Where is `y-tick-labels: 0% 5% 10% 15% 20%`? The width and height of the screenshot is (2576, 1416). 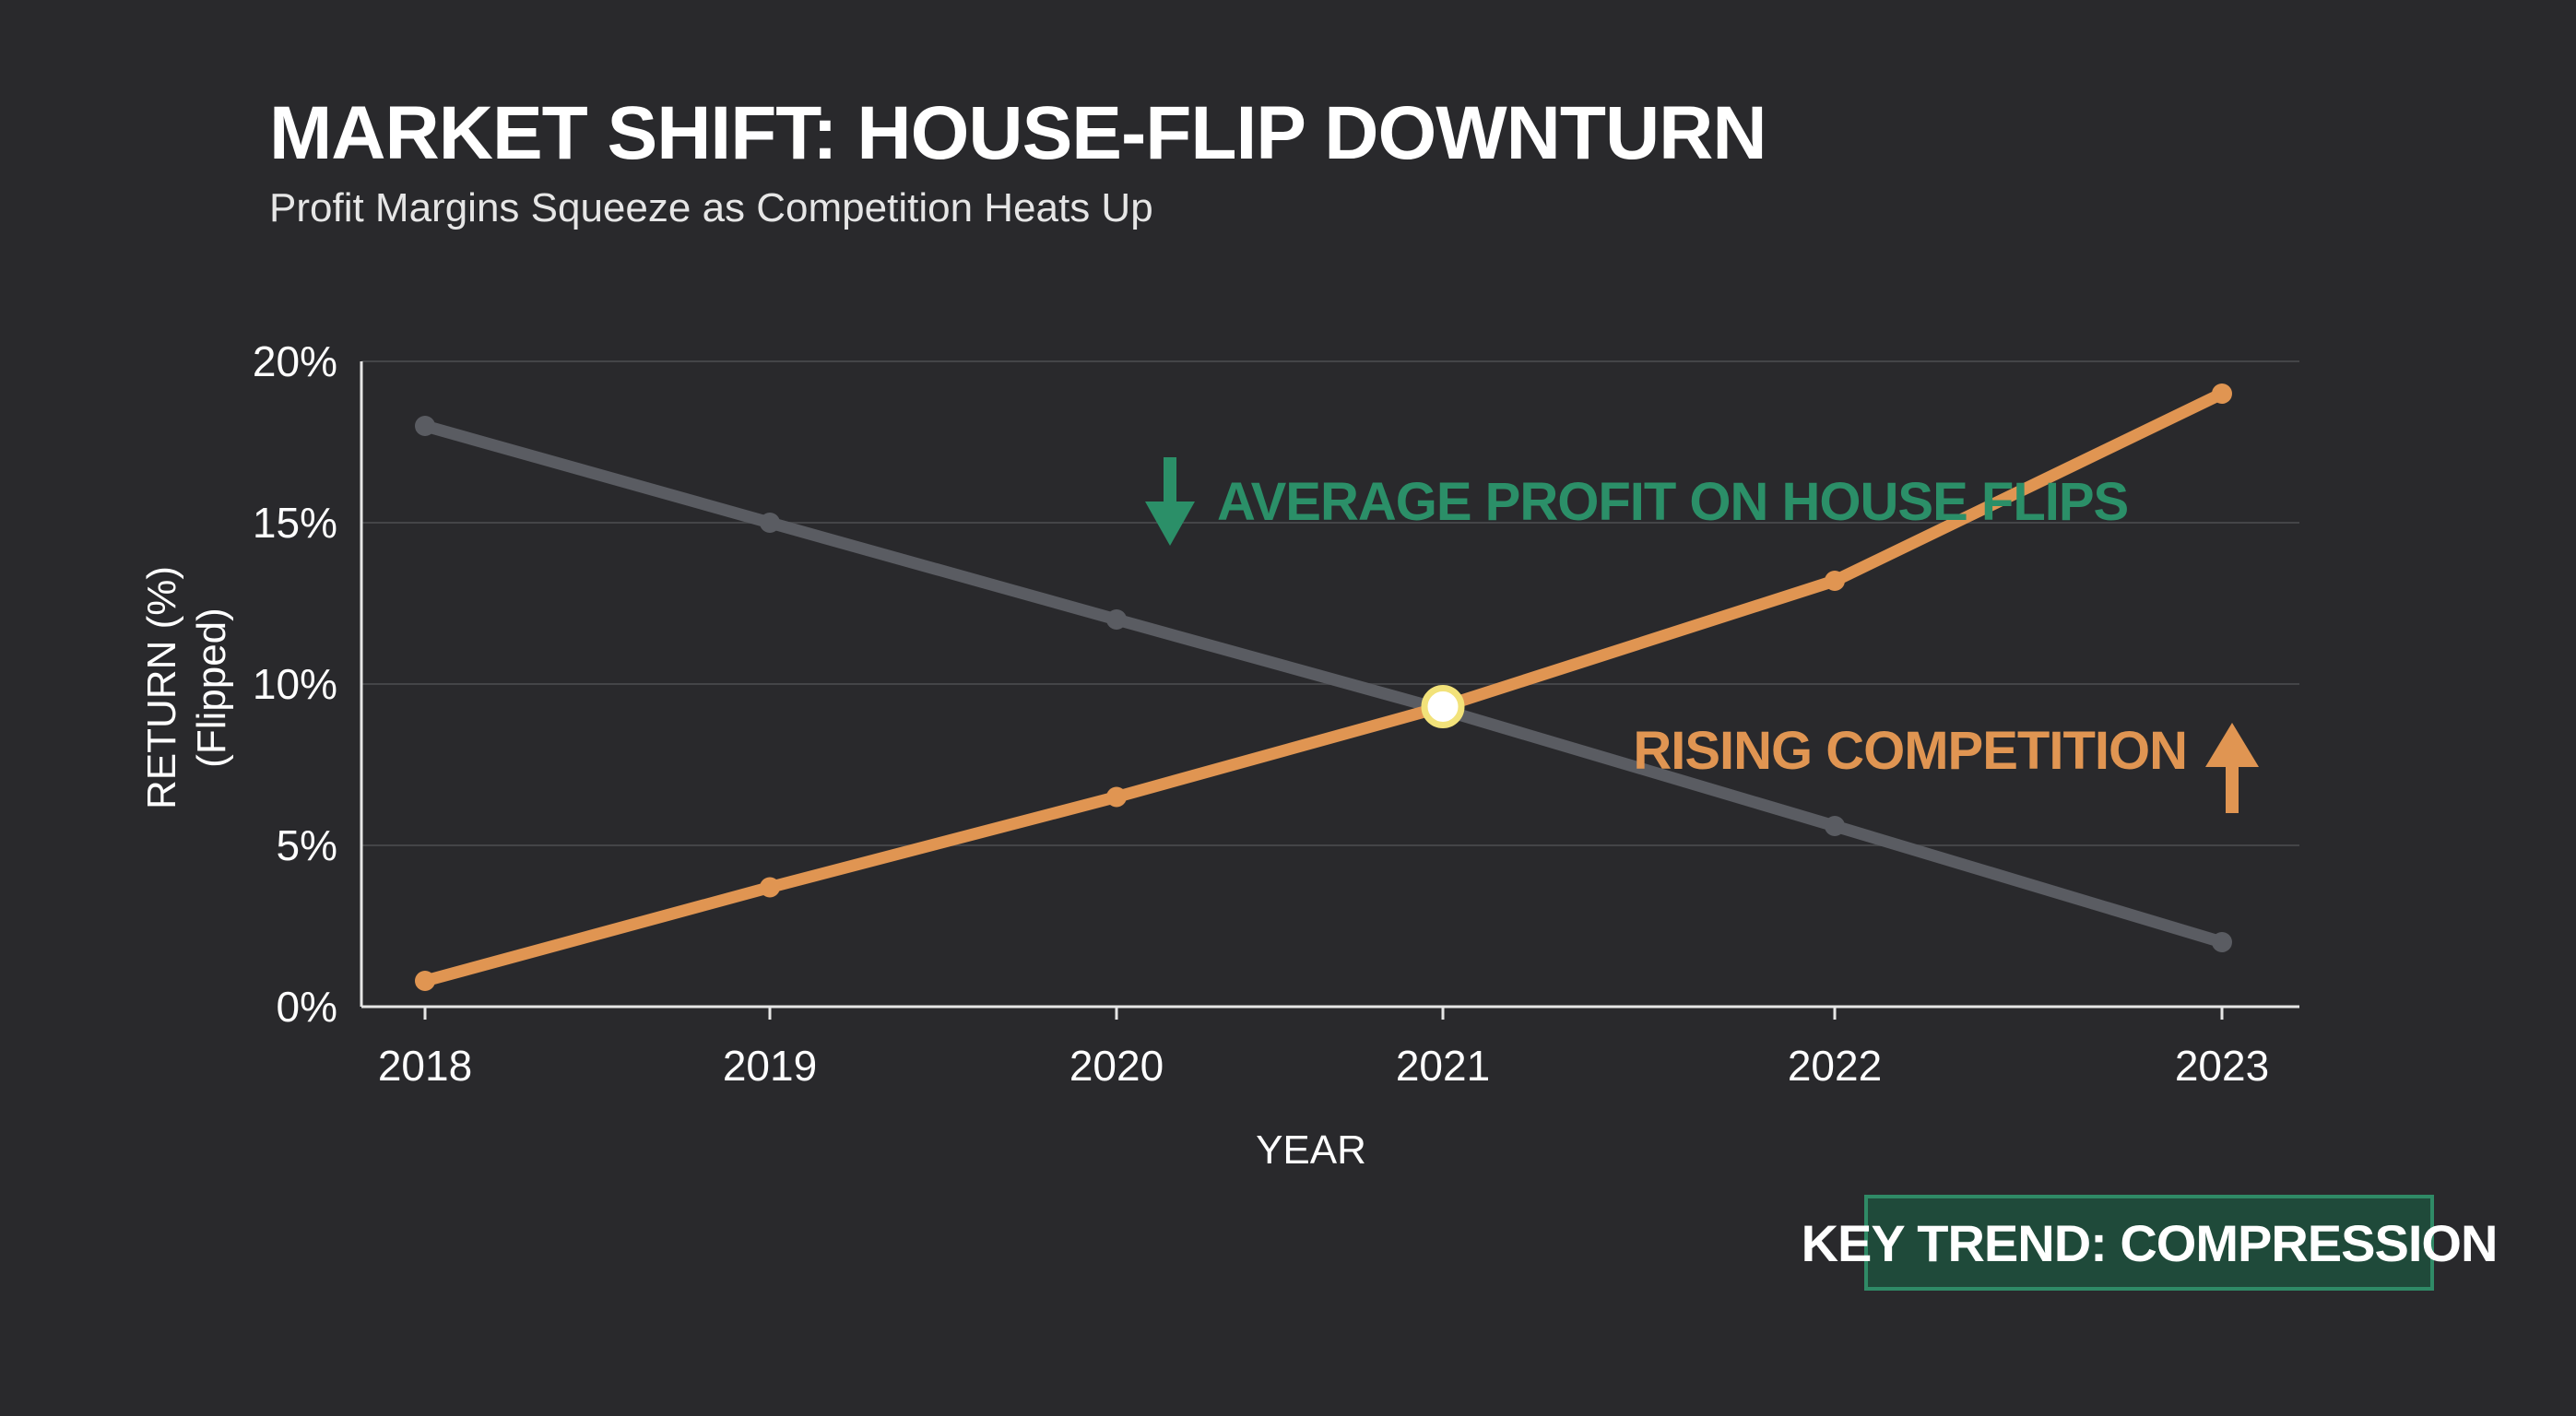 y-tick-labels: 0% 5% 10% 15% 20% is located at coordinates (295, 684).